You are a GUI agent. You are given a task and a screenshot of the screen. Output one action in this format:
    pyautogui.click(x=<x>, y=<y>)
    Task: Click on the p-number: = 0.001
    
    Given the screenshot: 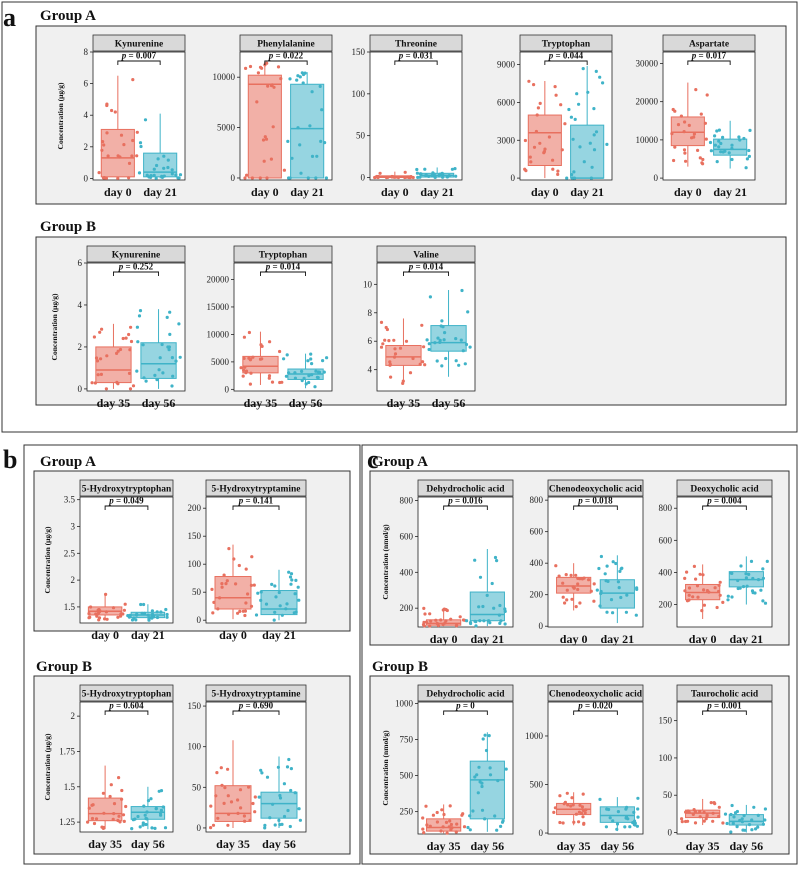 What is the action you would take?
    pyautogui.click(x=727, y=706)
    